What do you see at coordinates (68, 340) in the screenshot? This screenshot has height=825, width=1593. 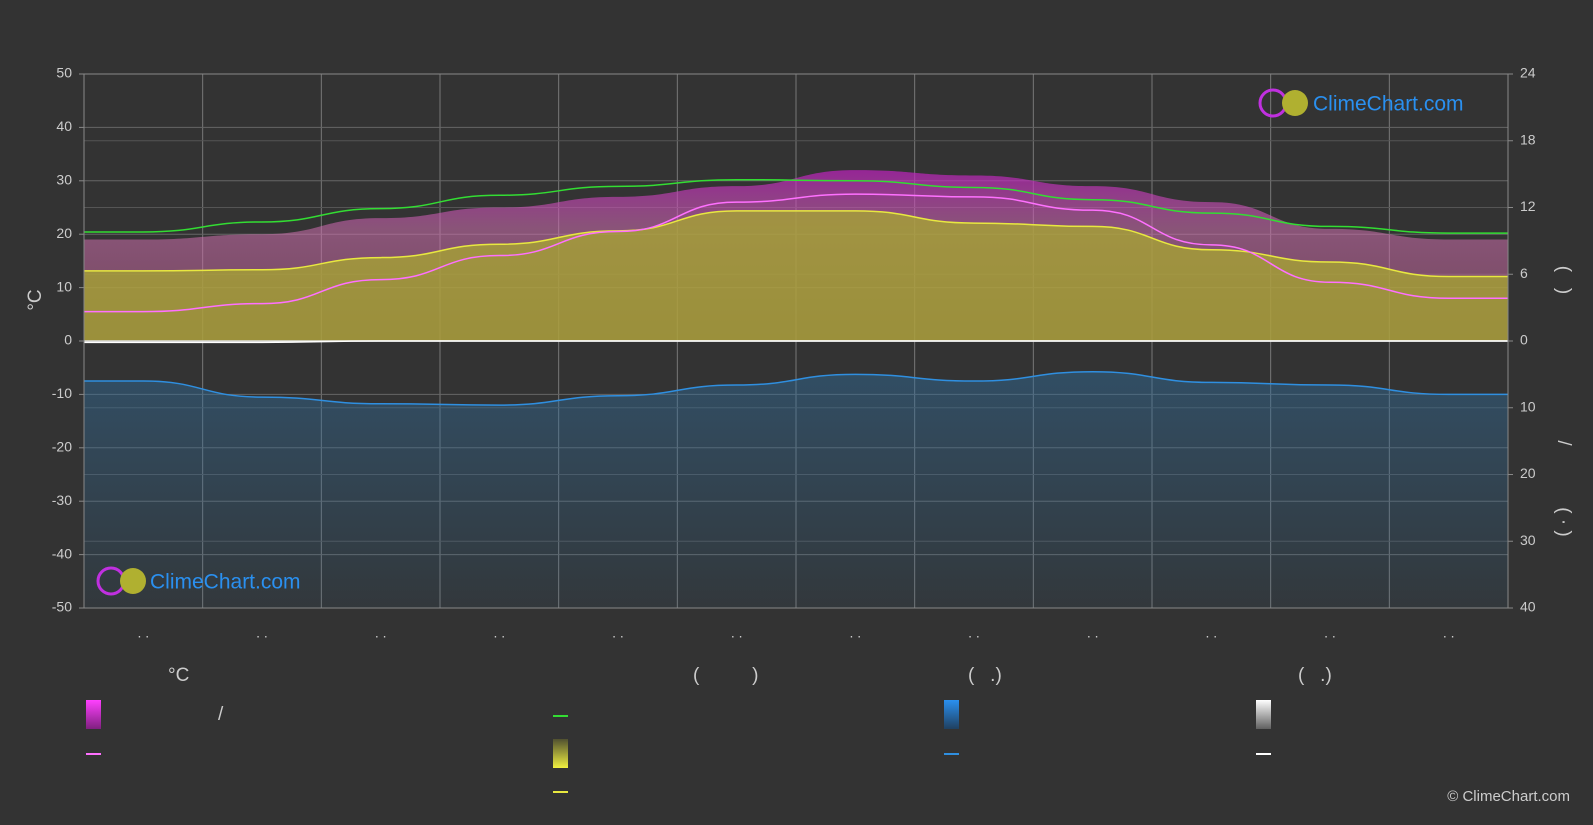 I see `y-tick-label: 0` at bounding box center [68, 340].